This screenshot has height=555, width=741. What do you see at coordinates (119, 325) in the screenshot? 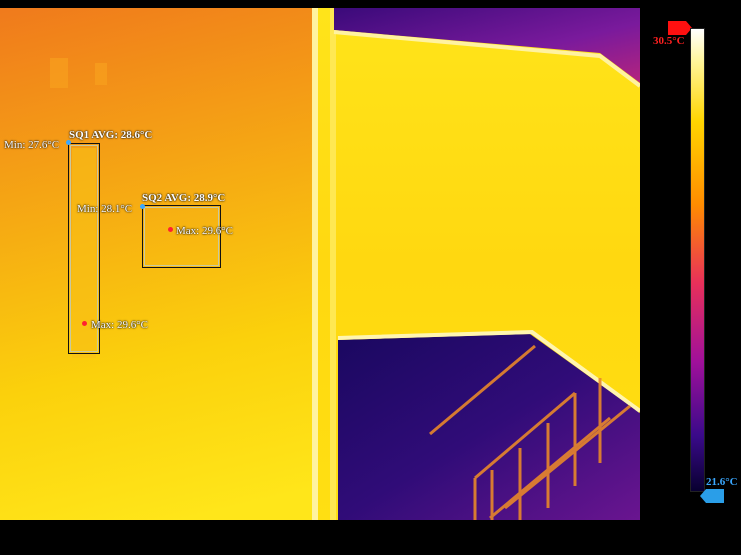
I see `sq1-max-label: Max: 29.6°C` at bounding box center [119, 325].